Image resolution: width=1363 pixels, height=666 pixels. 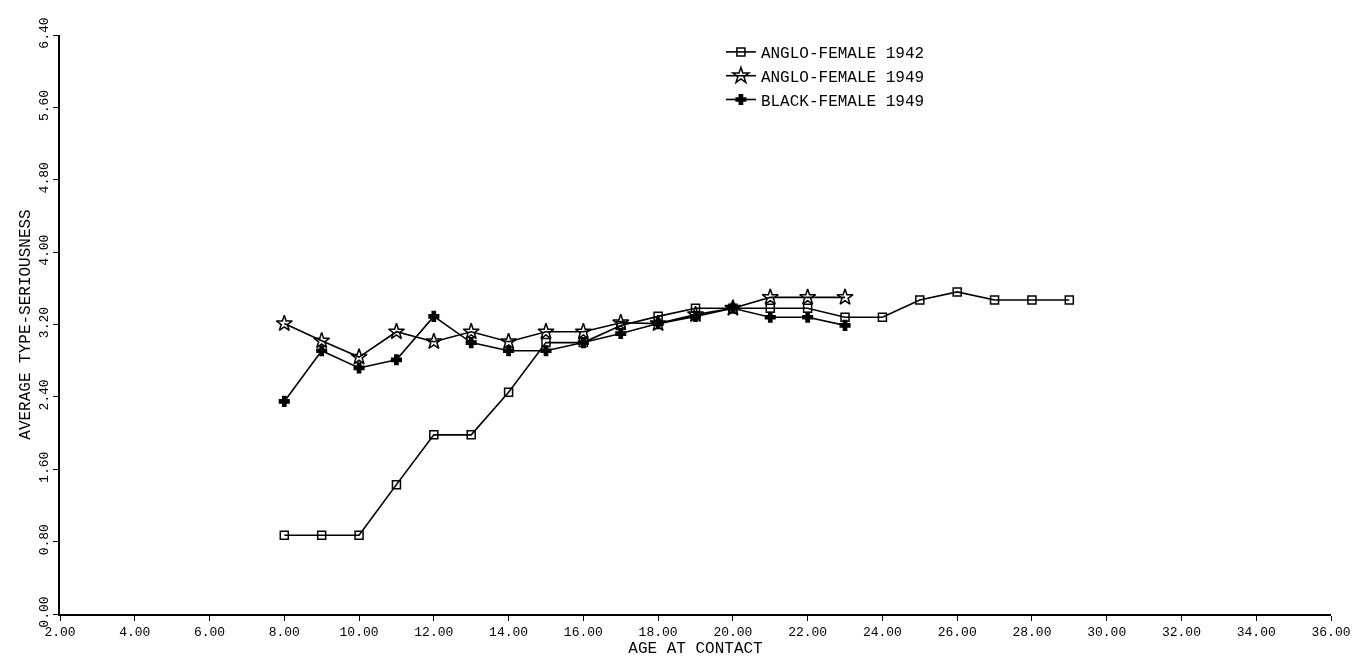 What do you see at coordinates (209, 633) in the screenshot?
I see `x-tick-label: 6.00` at bounding box center [209, 633].